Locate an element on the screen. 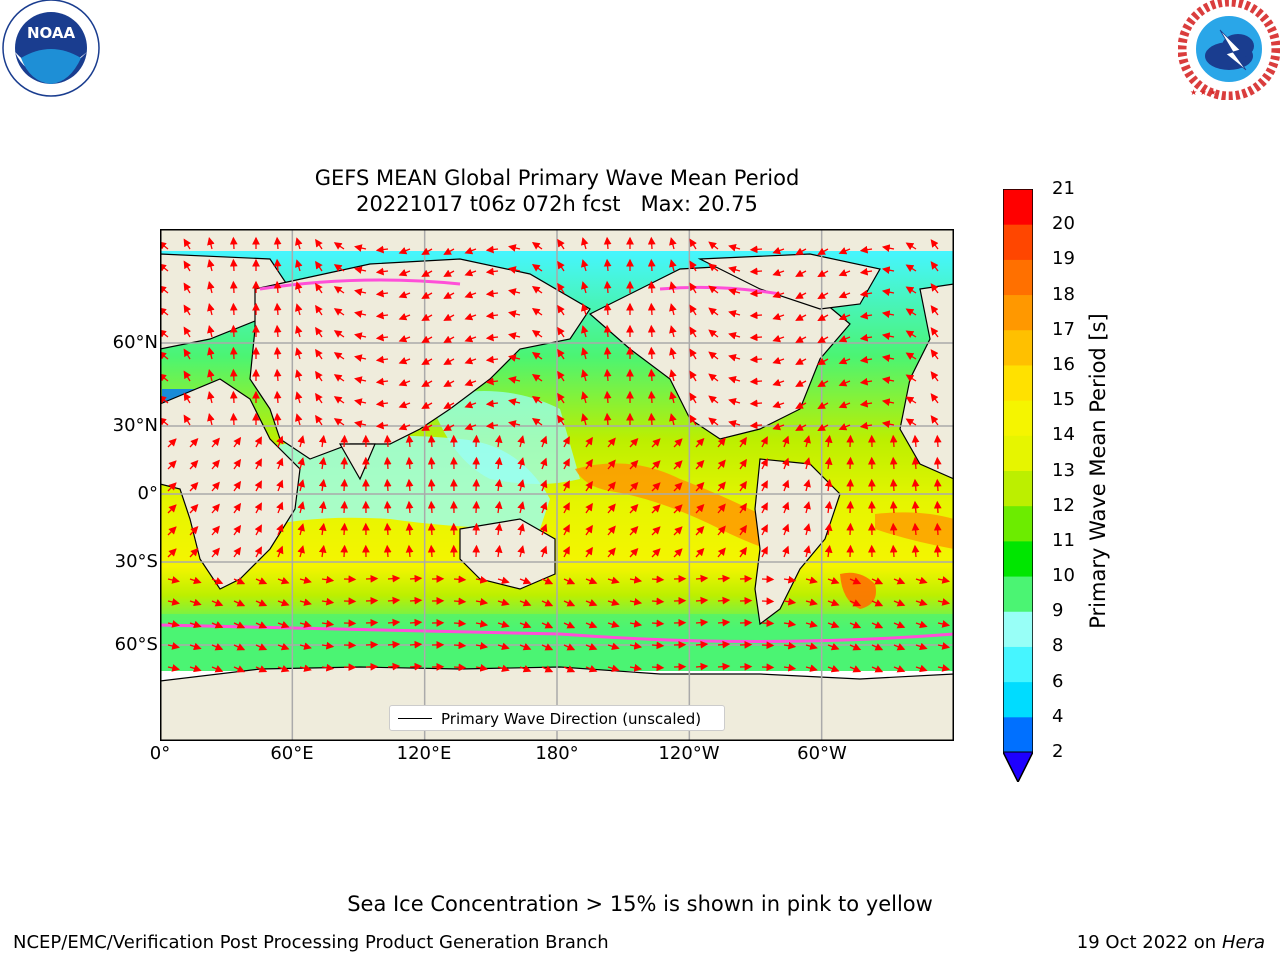 The image size is (1280, 960). colorbar-tick-label: 14 is located at coordinates (1063, 435).